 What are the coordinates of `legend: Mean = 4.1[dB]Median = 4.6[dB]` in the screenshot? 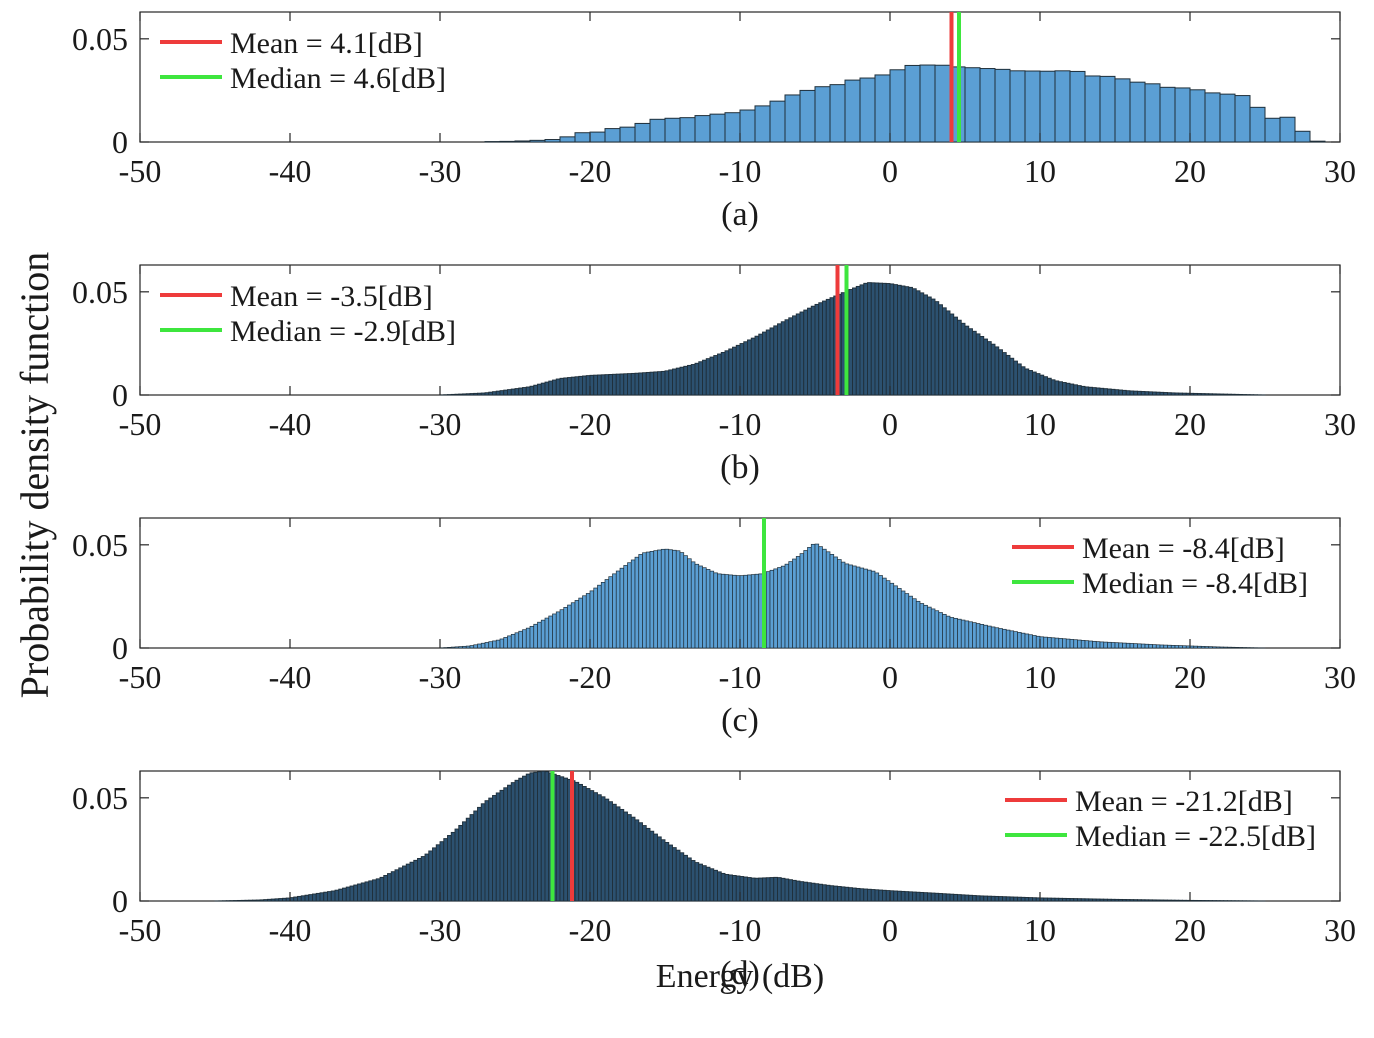 It's located at (303, 61).